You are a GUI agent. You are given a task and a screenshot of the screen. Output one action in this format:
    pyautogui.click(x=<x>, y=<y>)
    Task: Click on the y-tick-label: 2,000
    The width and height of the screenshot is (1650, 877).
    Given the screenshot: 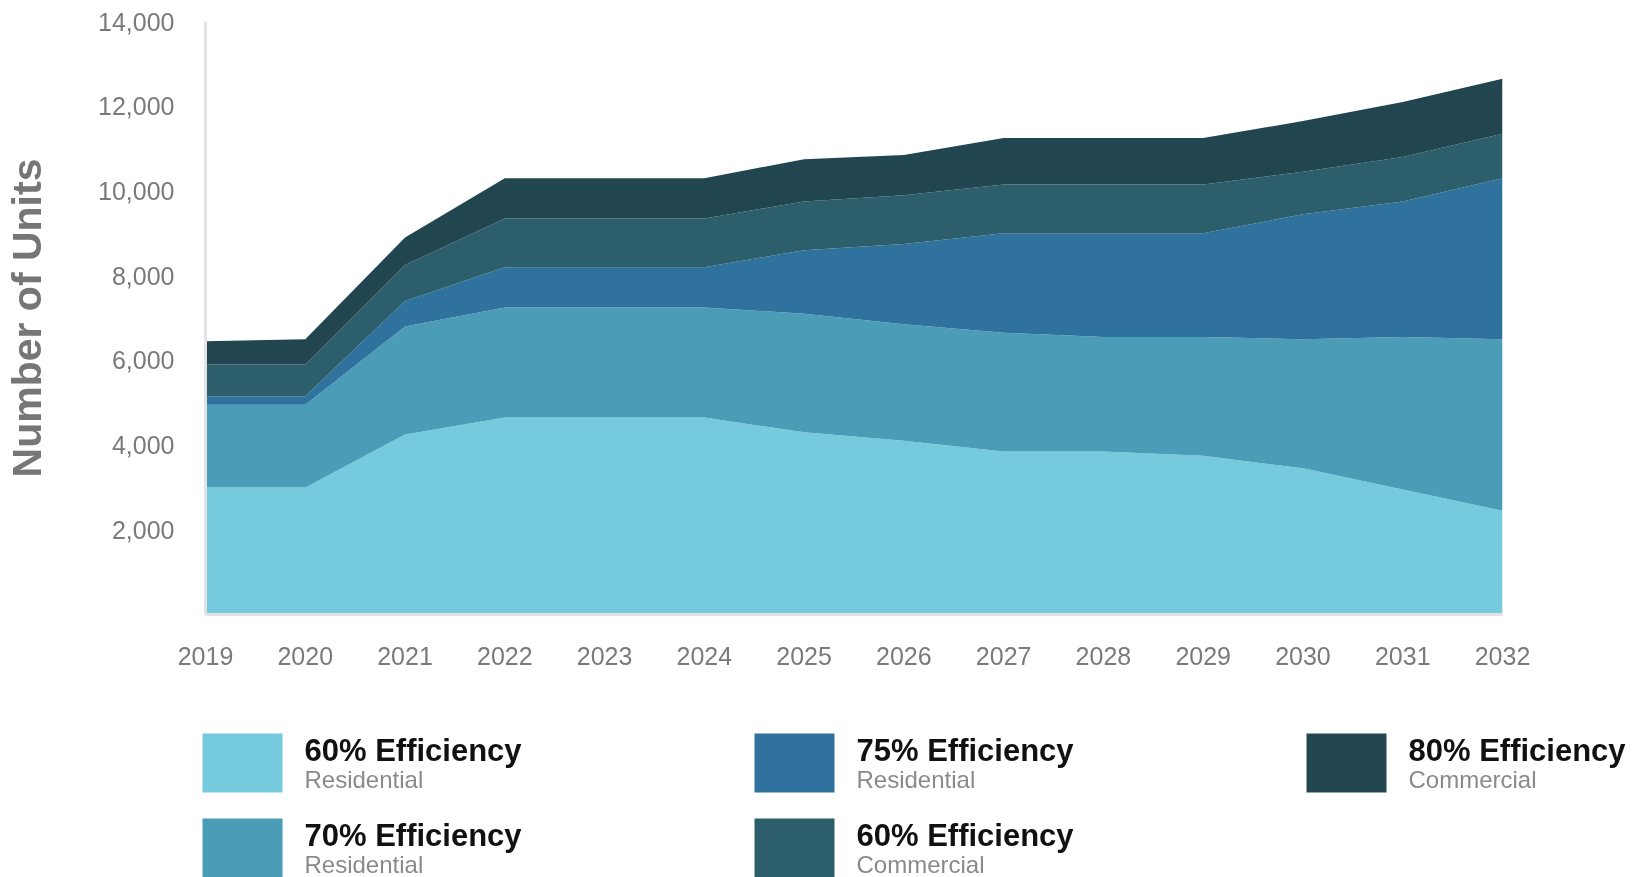 What is the action you would take?
    pyautogui.click(x=143, y=529)
    